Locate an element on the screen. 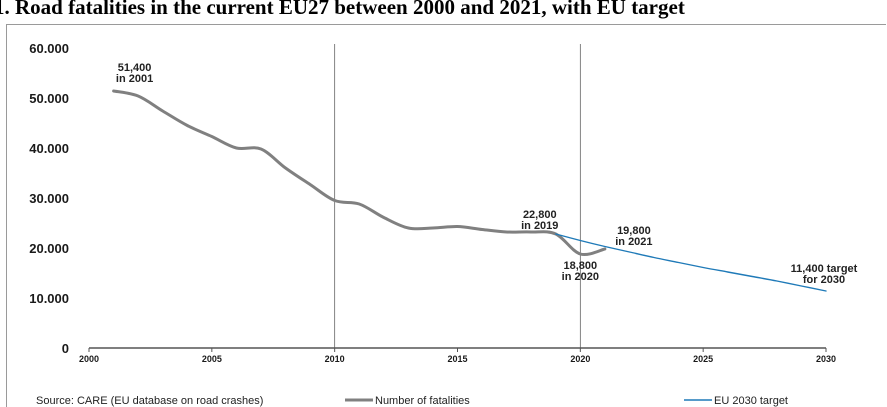 The height and width of the screenshot is (407, 887). data-annotation: 18,800 in 2020 is located at coordinates (580, 271).